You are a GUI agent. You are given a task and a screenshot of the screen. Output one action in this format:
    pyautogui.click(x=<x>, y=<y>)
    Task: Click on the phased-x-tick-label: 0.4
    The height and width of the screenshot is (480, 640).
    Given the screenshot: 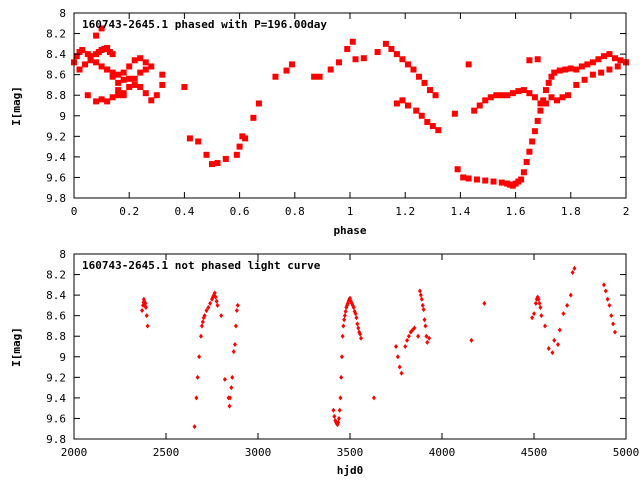 What is the action you would take?
    pyautogui.click(x=184, y=211)
    